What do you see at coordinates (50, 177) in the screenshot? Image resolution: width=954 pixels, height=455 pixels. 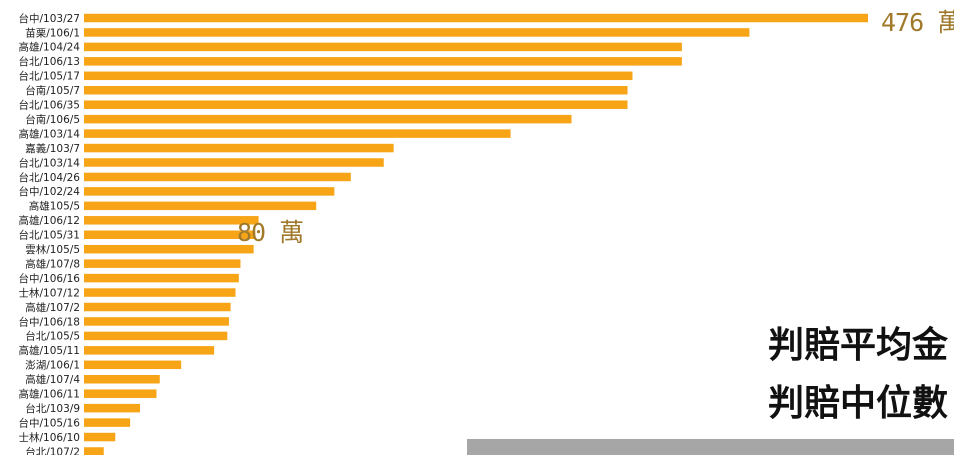 I see `category-label-11: 台北/104/26` at bounding box center [50, 177].